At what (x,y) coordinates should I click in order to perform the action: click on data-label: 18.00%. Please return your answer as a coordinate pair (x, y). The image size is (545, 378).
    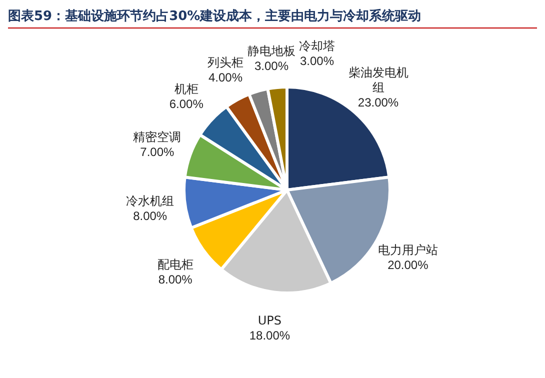
    Looking at the image, I should click on (269, 335).